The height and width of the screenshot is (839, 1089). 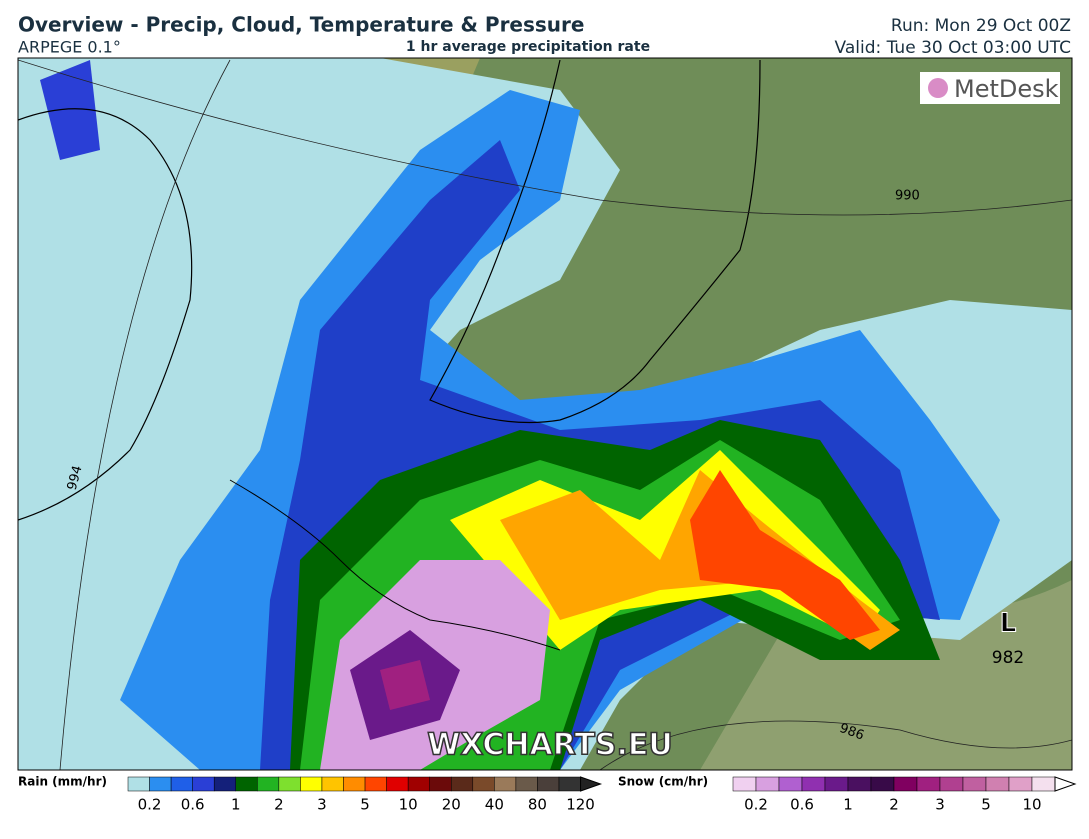 What do you see at coordinates (405, 685) in the screenshot?
I see `snow` at bounding box center [405, 685].